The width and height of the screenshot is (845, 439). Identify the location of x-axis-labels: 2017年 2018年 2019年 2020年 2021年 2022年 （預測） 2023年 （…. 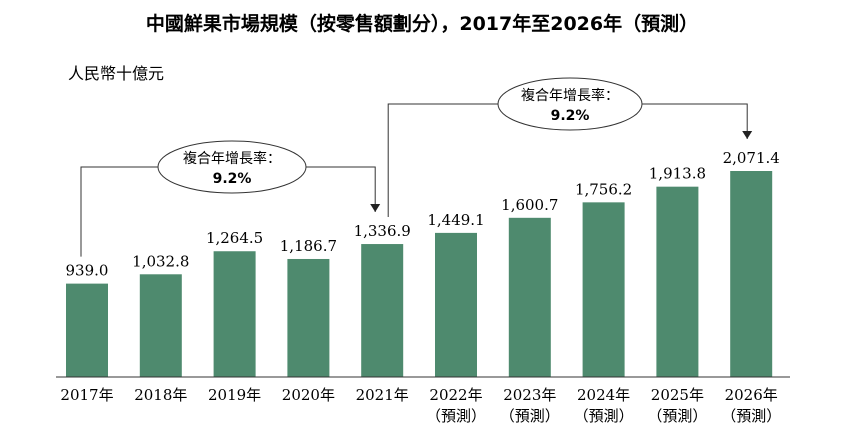
(420, 405).